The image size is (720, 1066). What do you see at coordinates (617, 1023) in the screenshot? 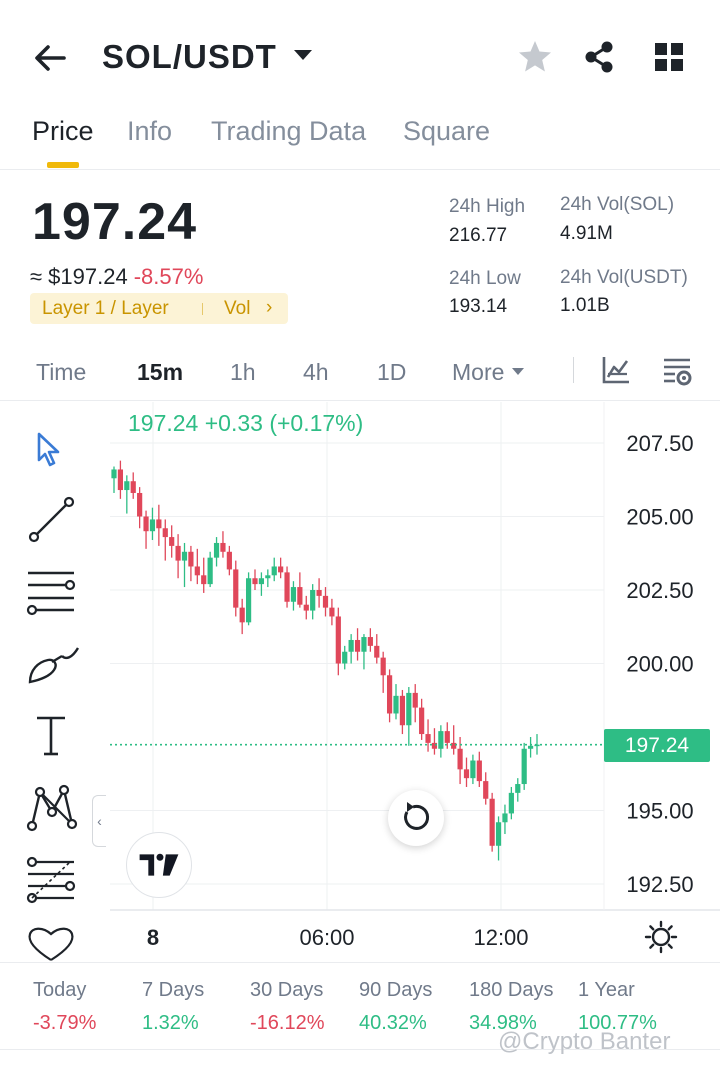
I see `perf-value: 100.77%` at bounding box center [617, 1023].